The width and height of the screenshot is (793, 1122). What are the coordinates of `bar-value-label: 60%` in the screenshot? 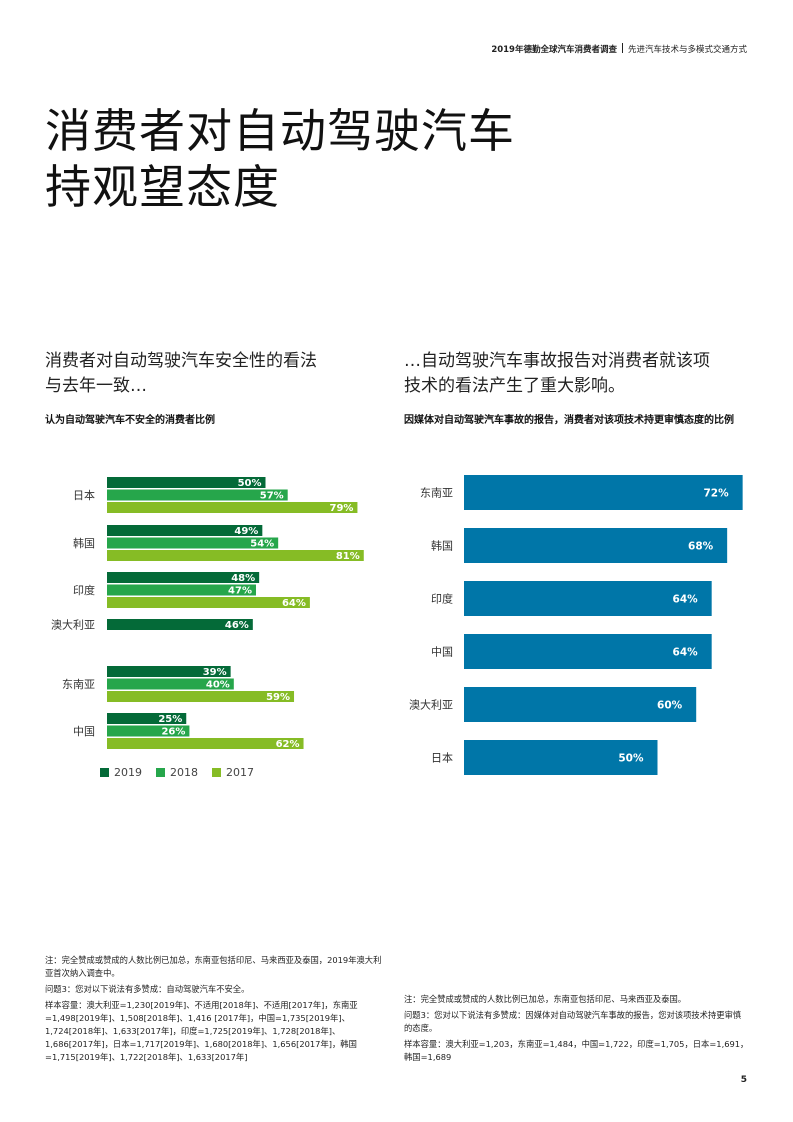 It's located at (670, 706).